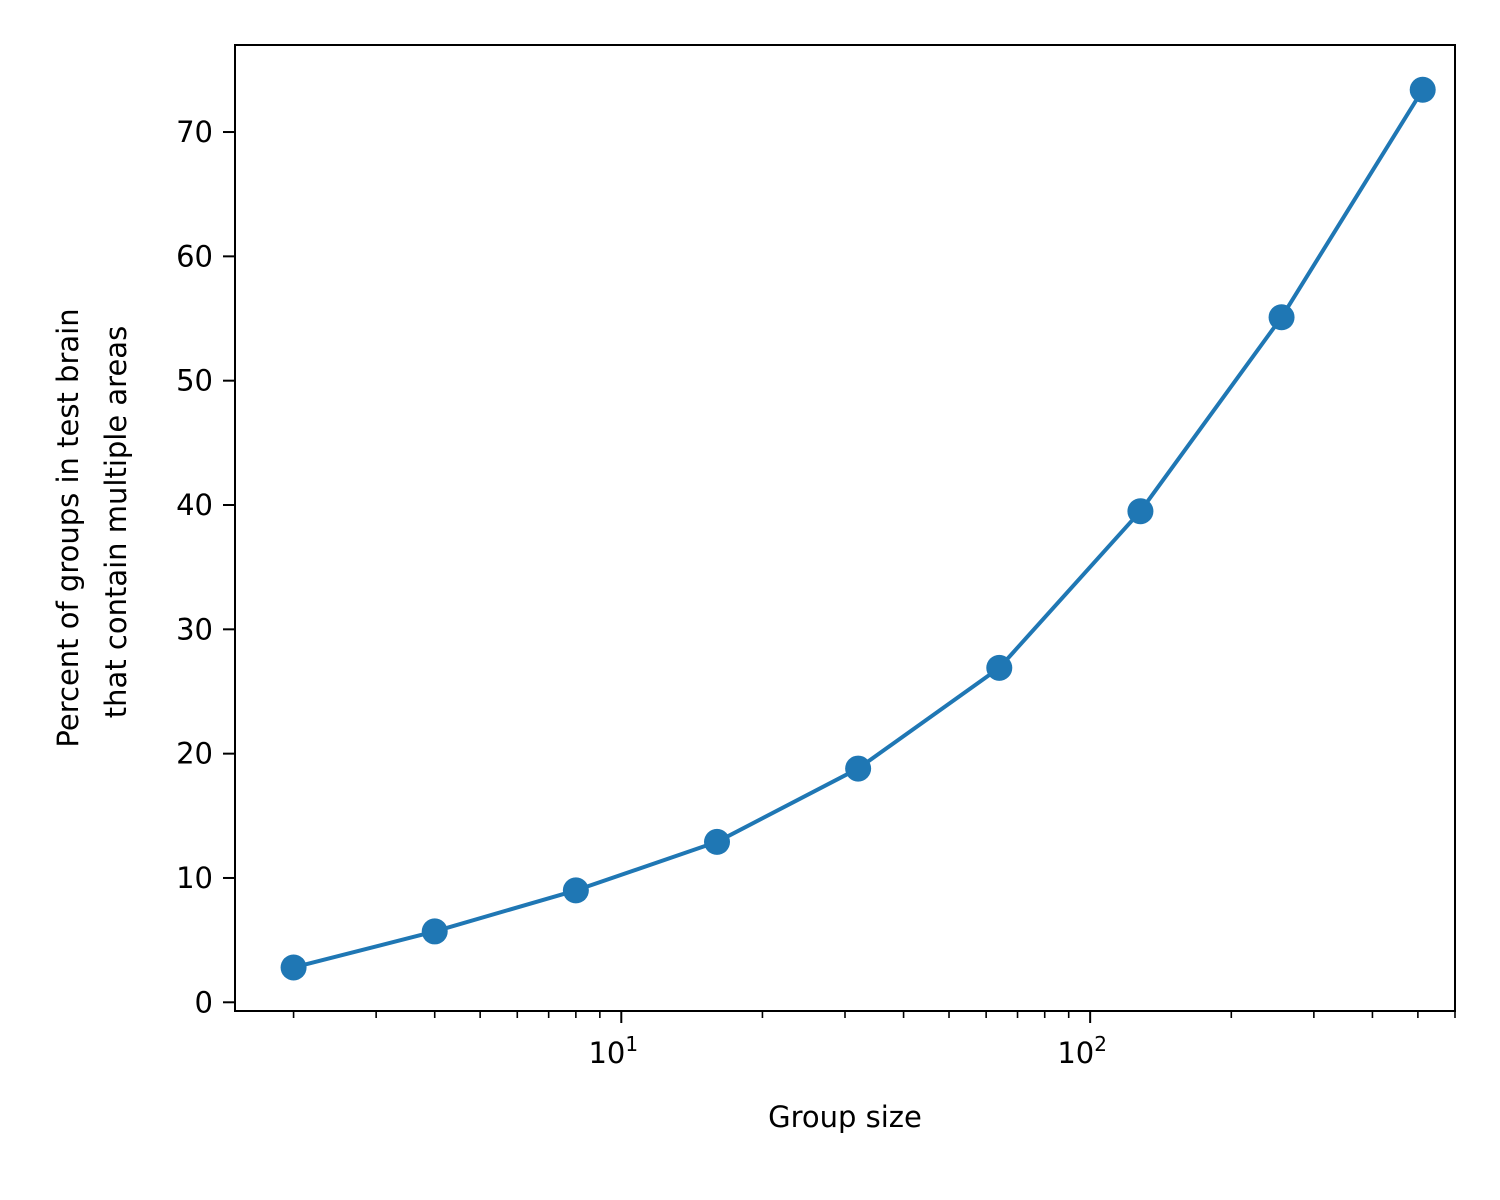  What do you see at coordinates (631, 1044) in the screenshot?
I see `x-tick-label-exponent: 1` at bounding box center [631, 1044].